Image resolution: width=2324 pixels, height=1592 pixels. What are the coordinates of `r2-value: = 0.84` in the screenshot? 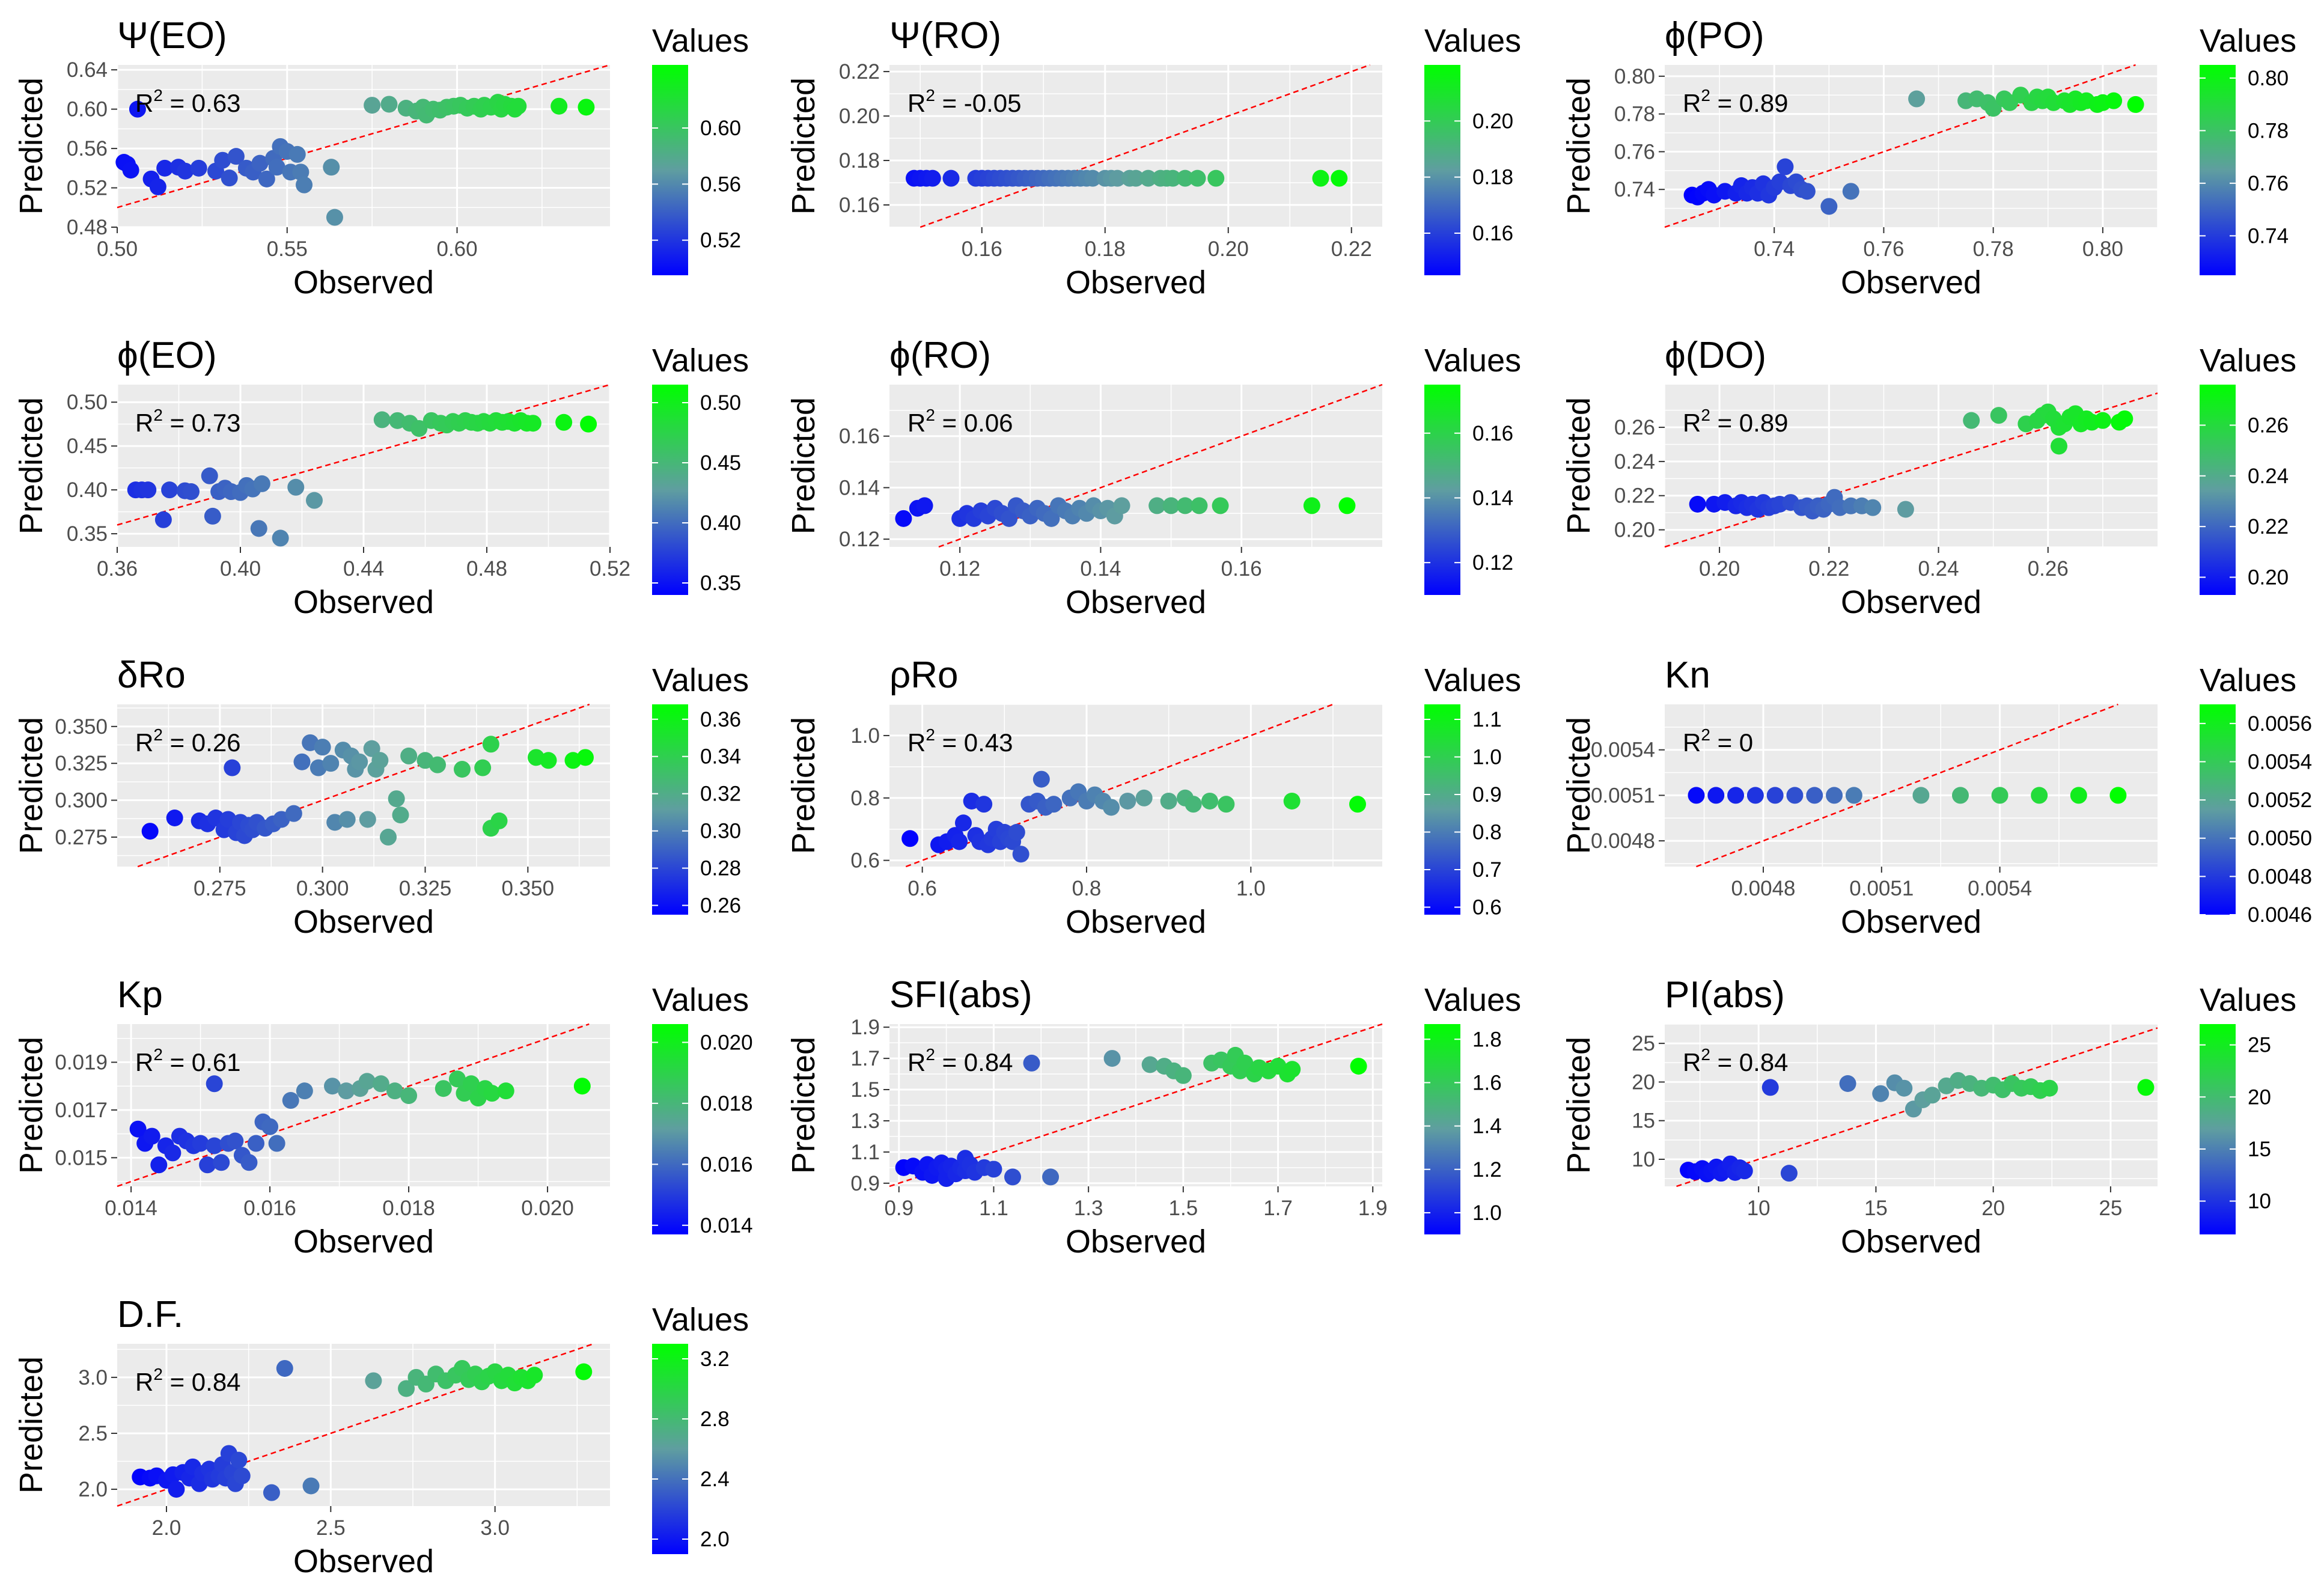 It's located at (974, 1062).